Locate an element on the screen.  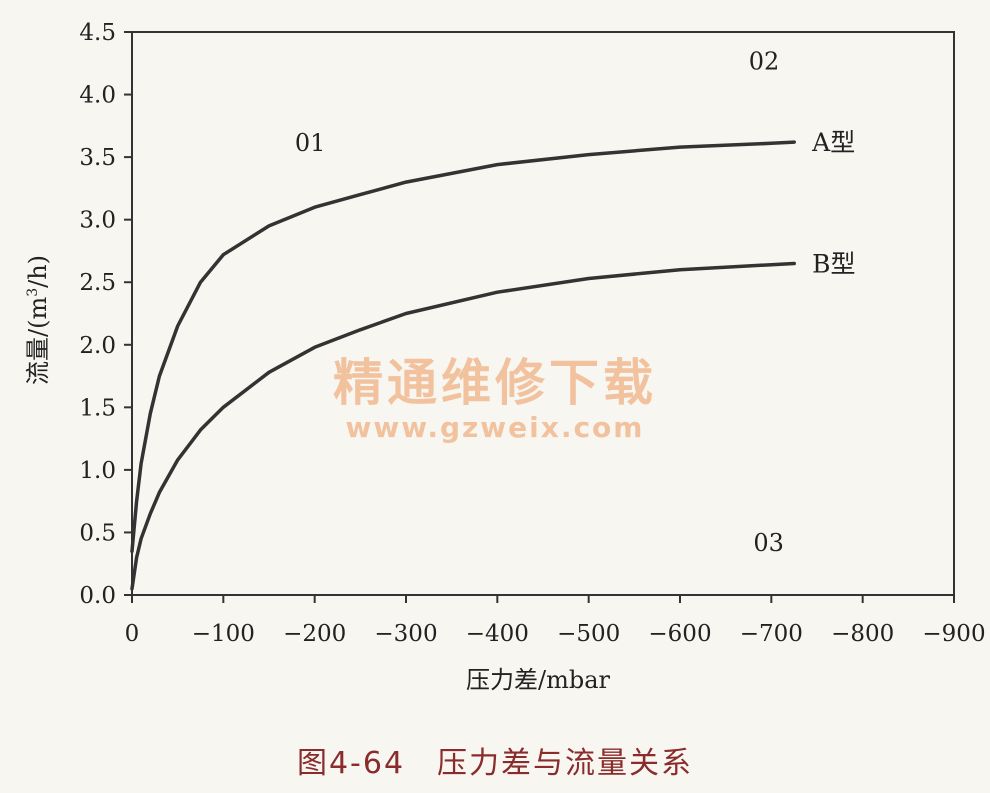
x-tick-label: −200 is located at coordinates (314, 634).